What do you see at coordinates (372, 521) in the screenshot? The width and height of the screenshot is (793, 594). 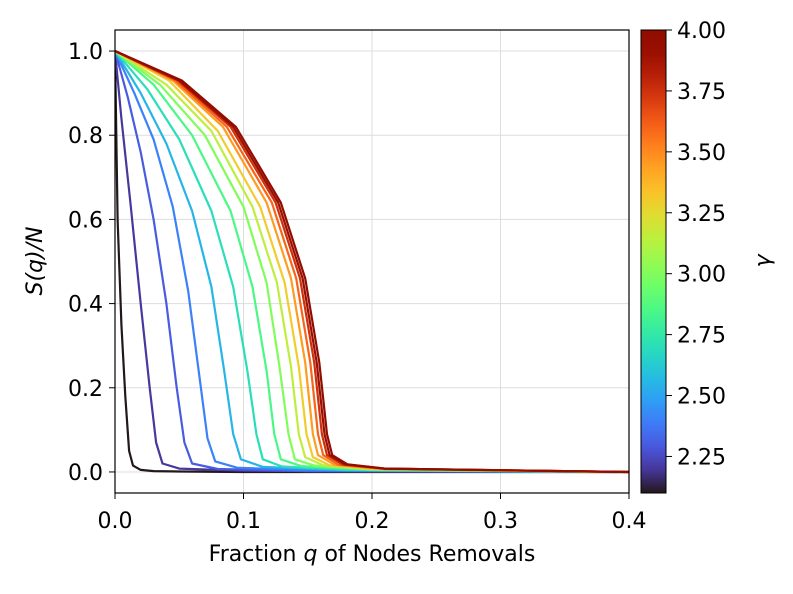 I see `x-tick-label: 0.2` at bounding box center [372, 521].